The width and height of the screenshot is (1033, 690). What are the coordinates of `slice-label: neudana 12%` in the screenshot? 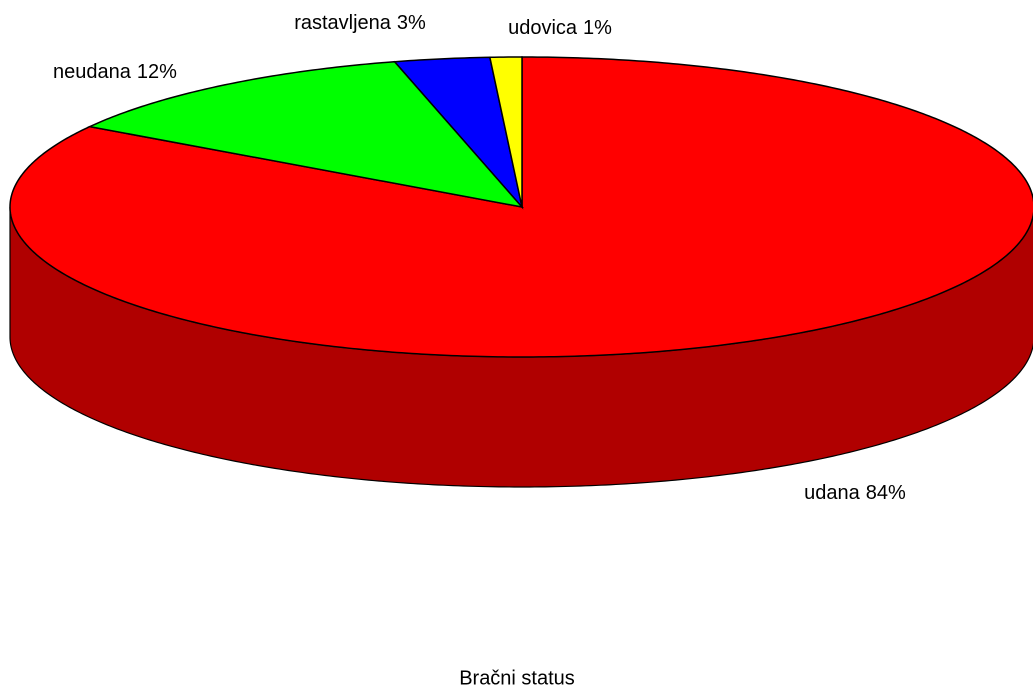 It's located at (115, 72).